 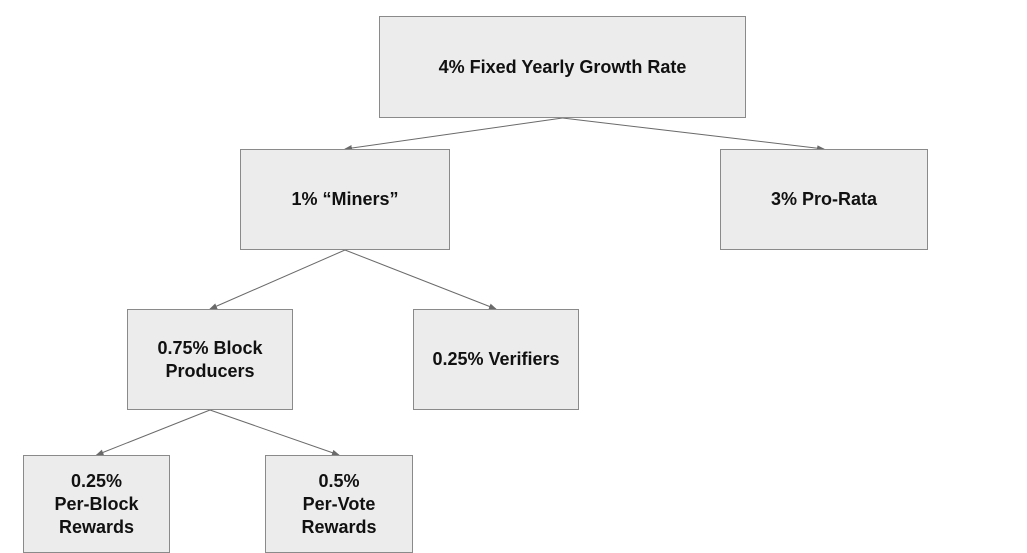 I want to click on connector-arrow-miners-to-block_producers, so click(x=277, y=279).